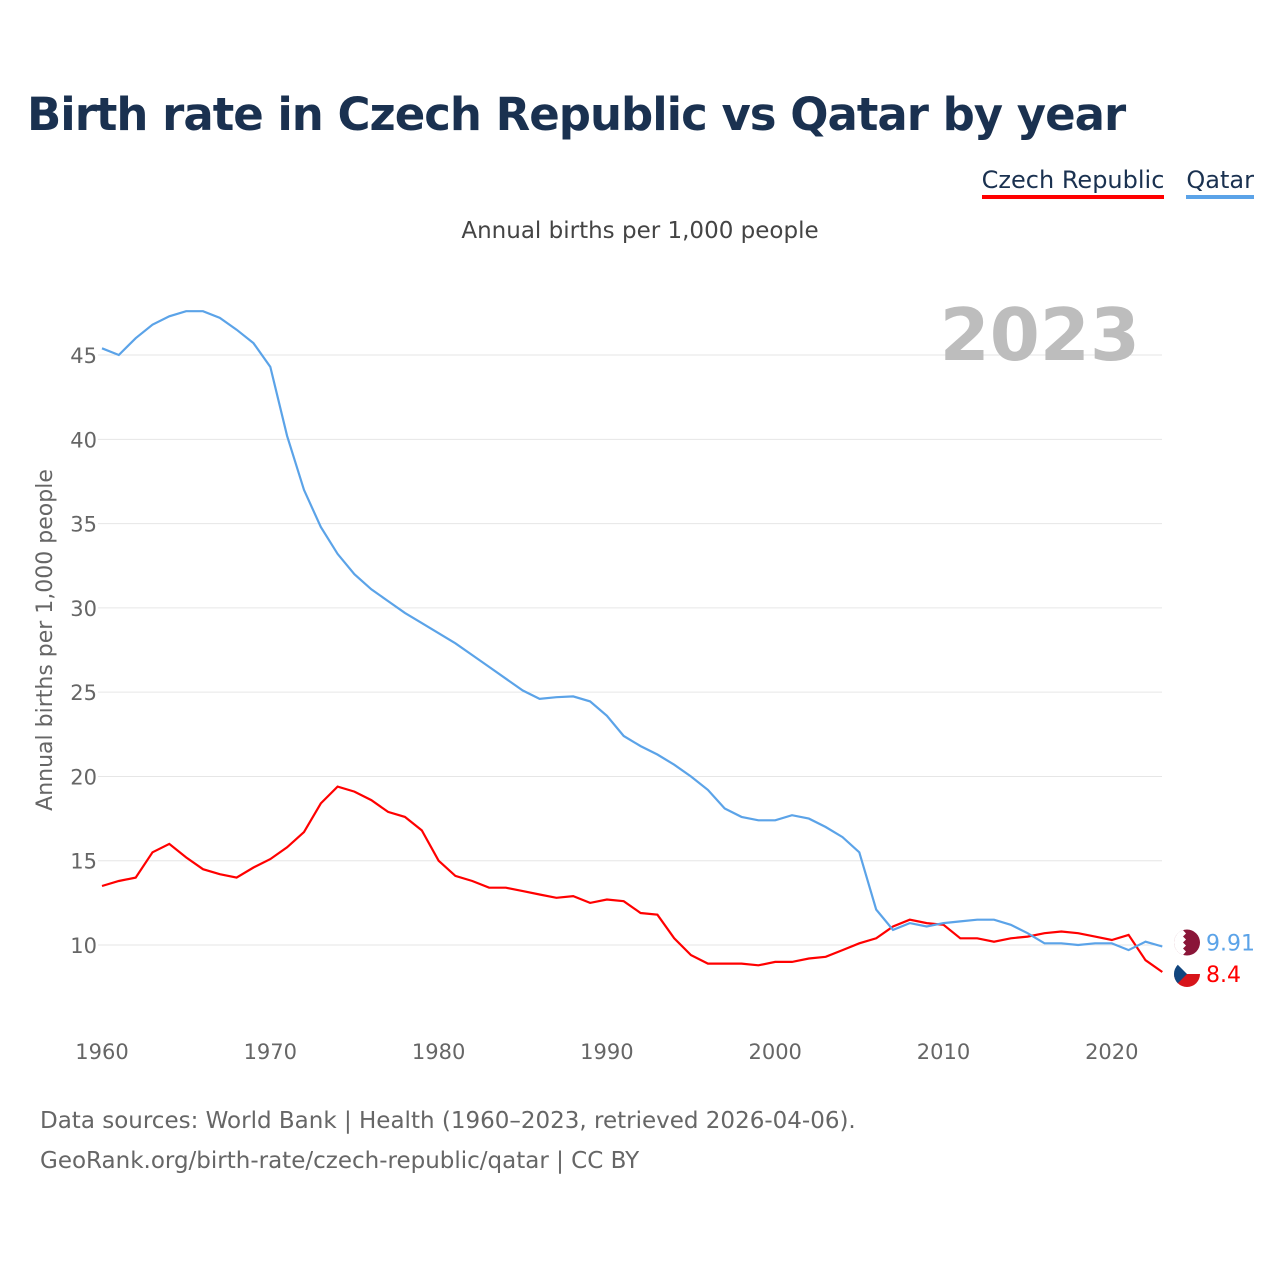 This screenshot has width=1280, height=1280. What do you see at coordinates (83, 862) in the screenshot?
I see `y-tick-label: 15` at bounding box center [83, 862].